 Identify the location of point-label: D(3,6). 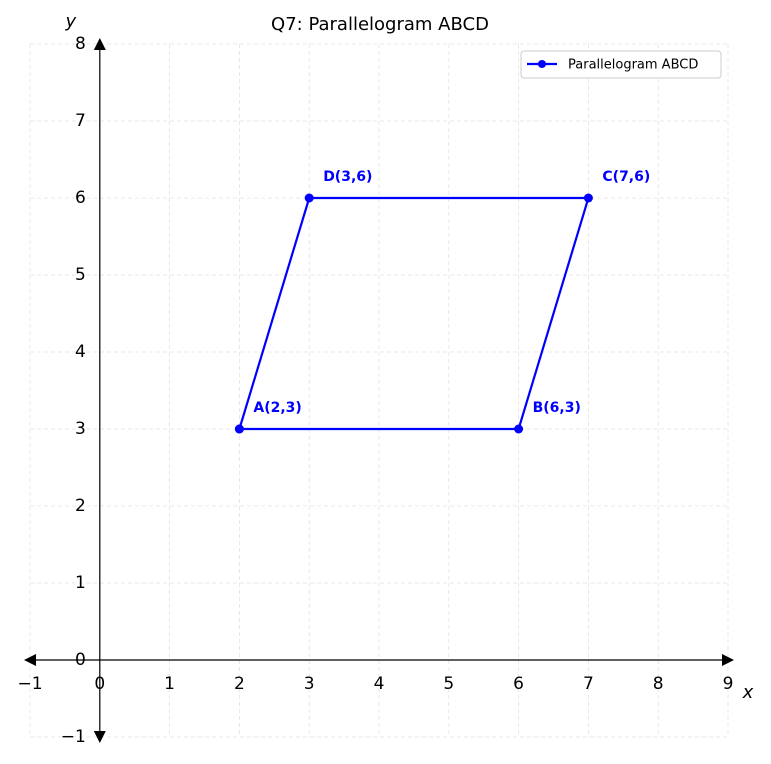
(347, 177).